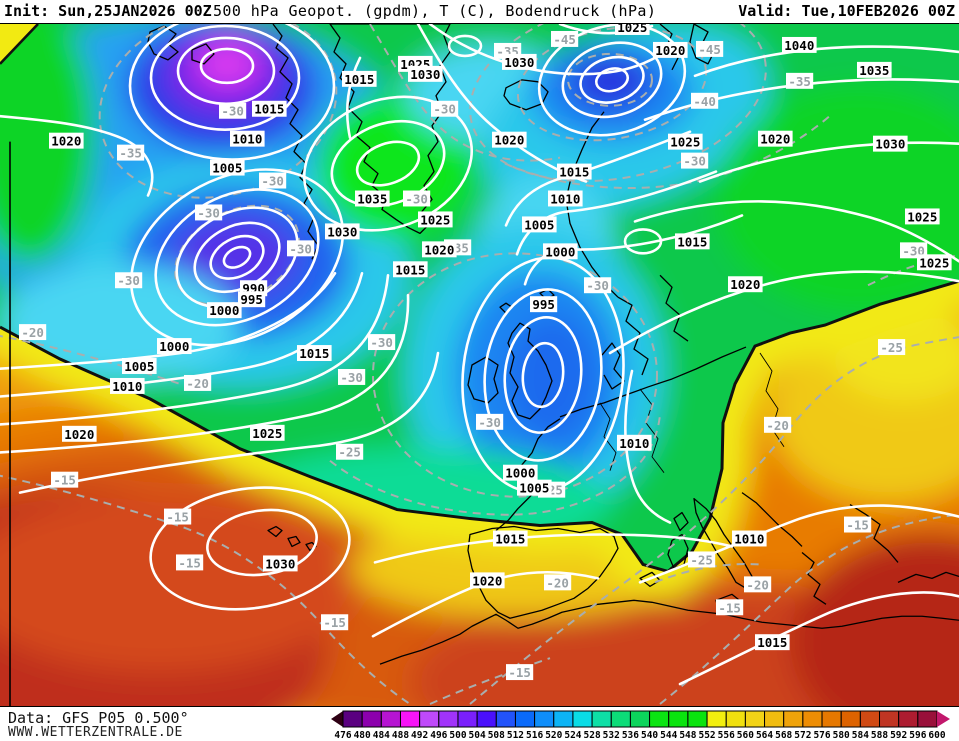 The height and width of the screenshot is (741, 959). I want to click on temperature-label: -45, so click(710, 48).